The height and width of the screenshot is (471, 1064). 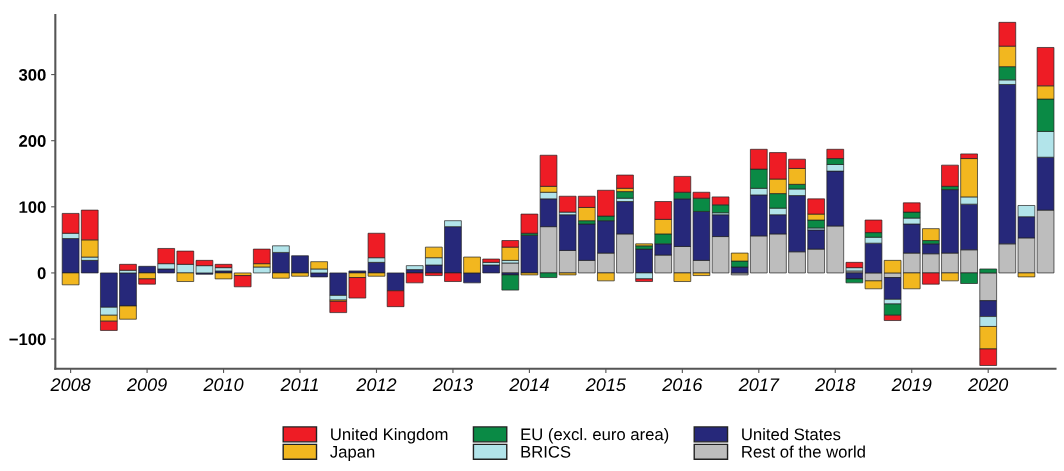 What do you see at coordinates (389, 436) in the screenshot?
I see `legend-label: United Kingdom` at bounding box center [389, 436].